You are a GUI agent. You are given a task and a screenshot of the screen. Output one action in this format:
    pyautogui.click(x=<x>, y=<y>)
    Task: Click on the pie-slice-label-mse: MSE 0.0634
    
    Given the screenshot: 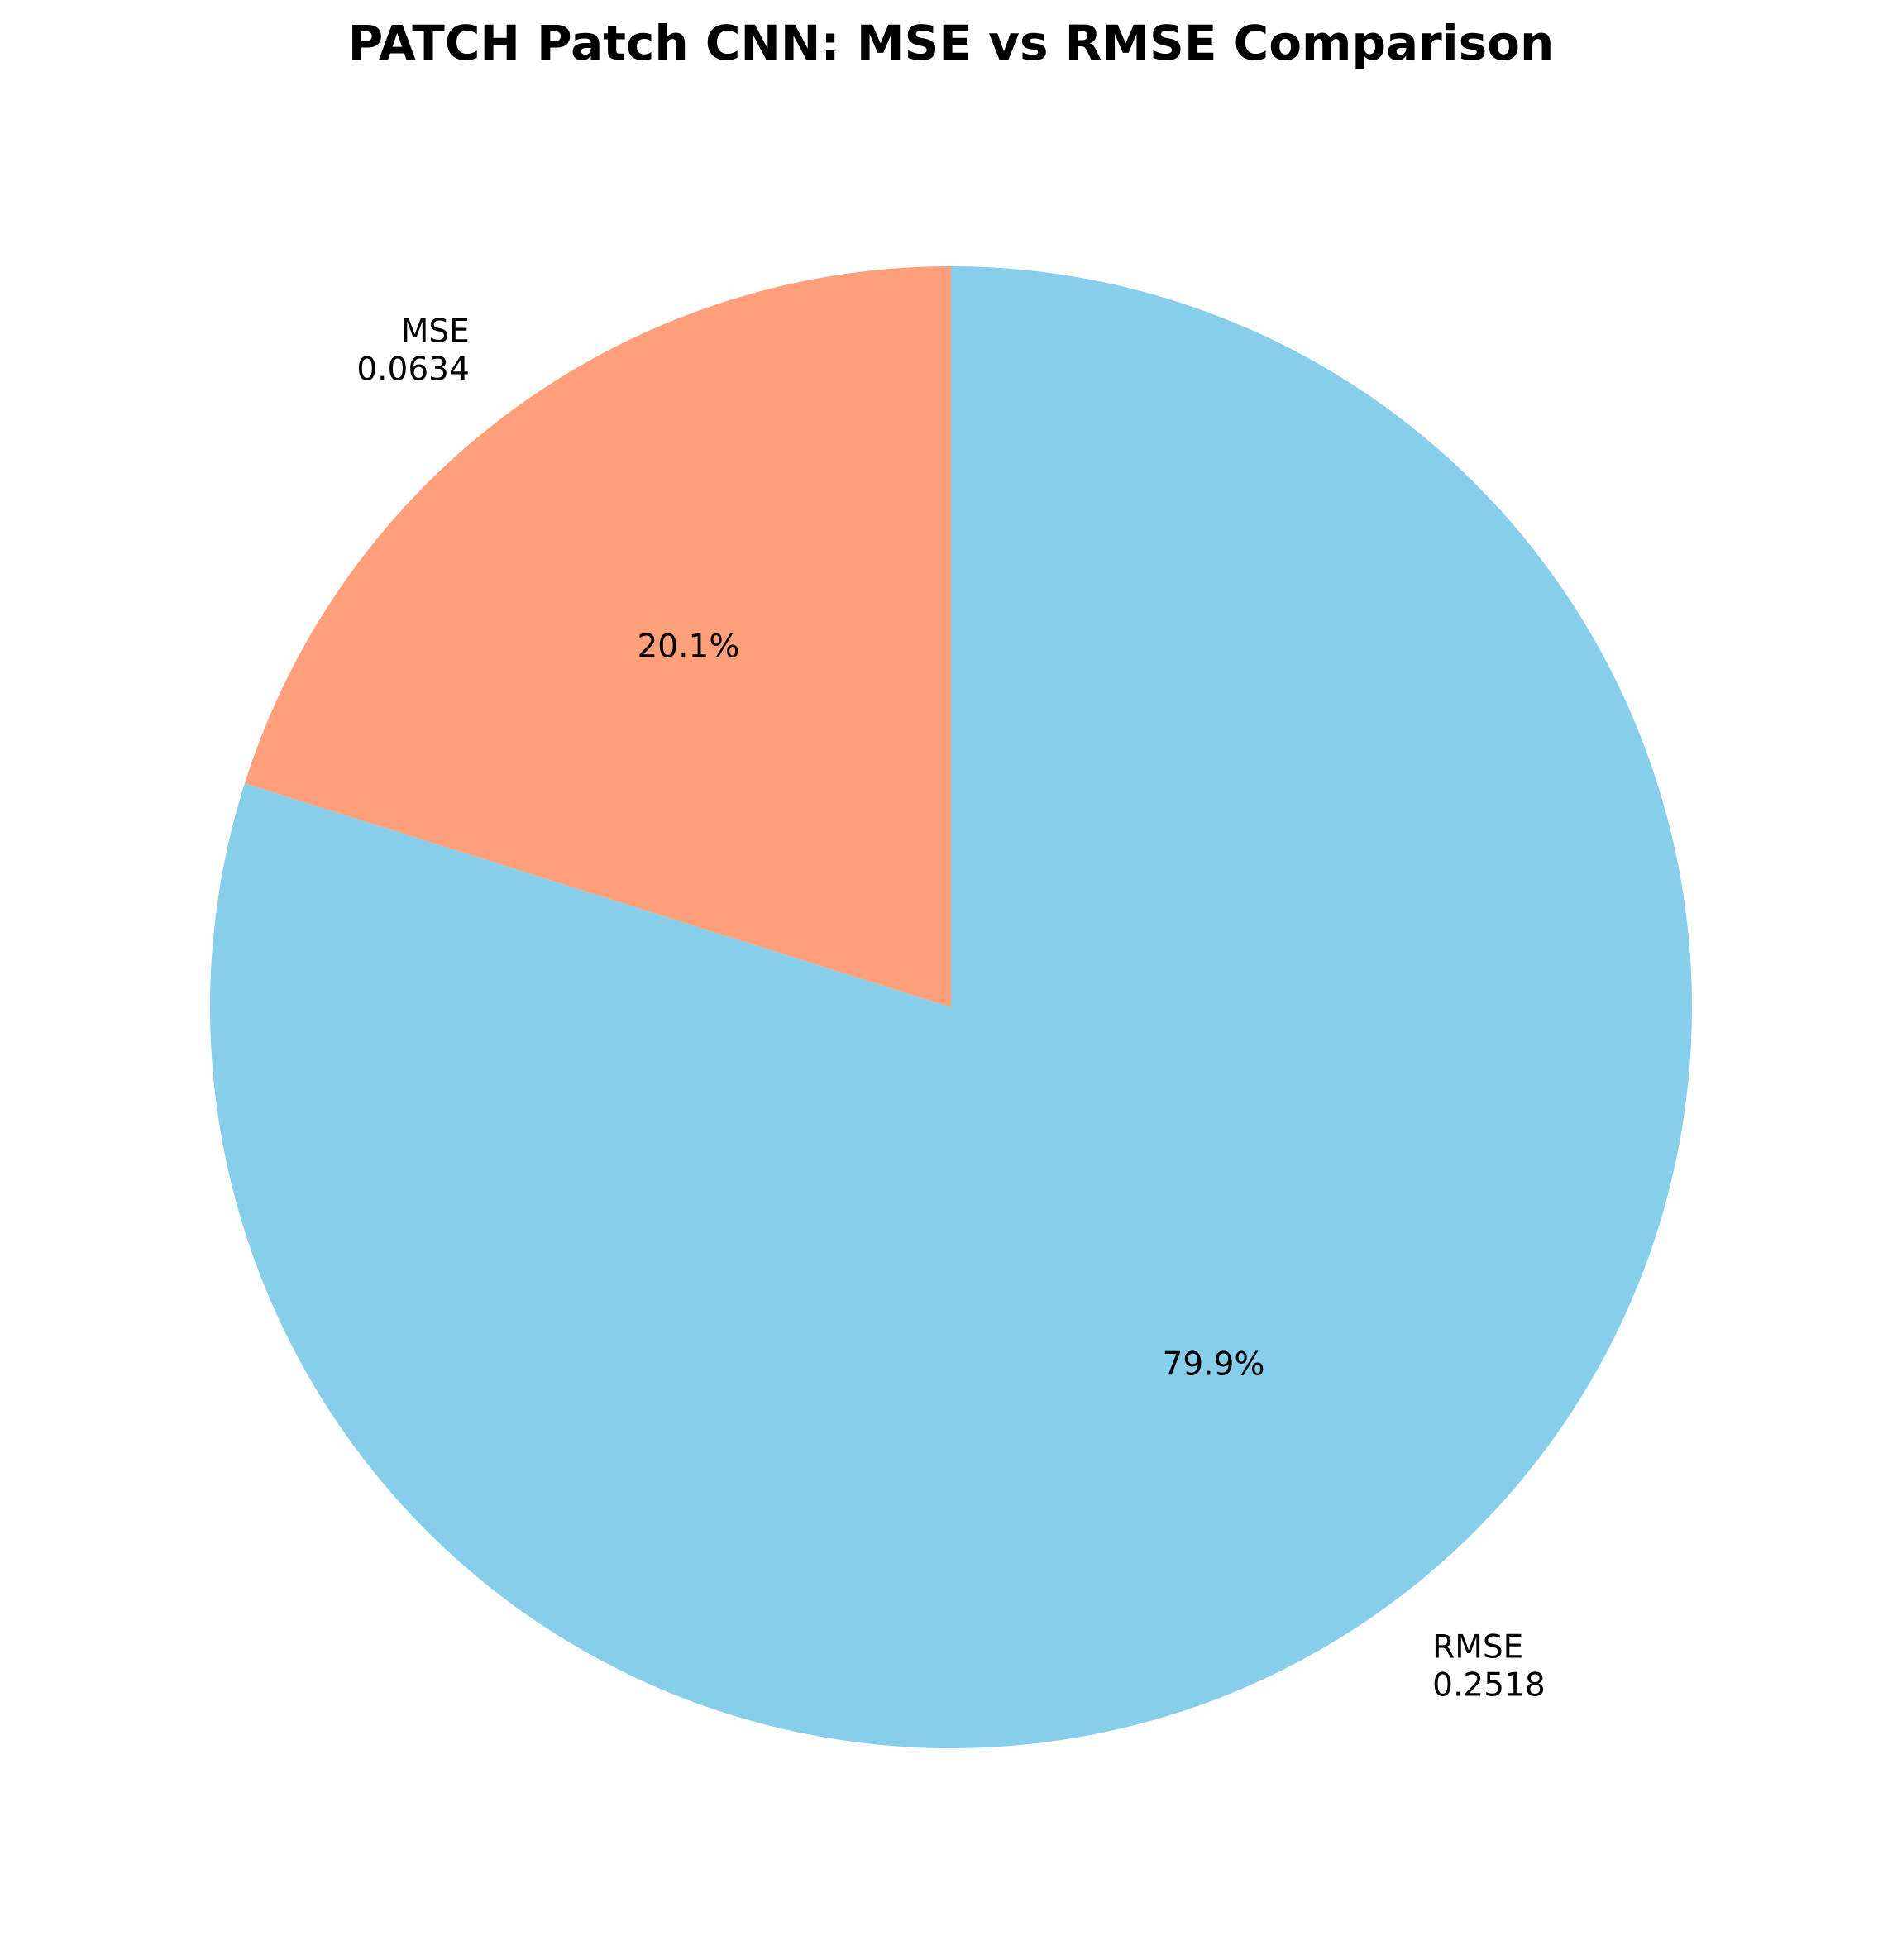 What is the action you would take?
    pyautogui.click(x=412, y=351)
    